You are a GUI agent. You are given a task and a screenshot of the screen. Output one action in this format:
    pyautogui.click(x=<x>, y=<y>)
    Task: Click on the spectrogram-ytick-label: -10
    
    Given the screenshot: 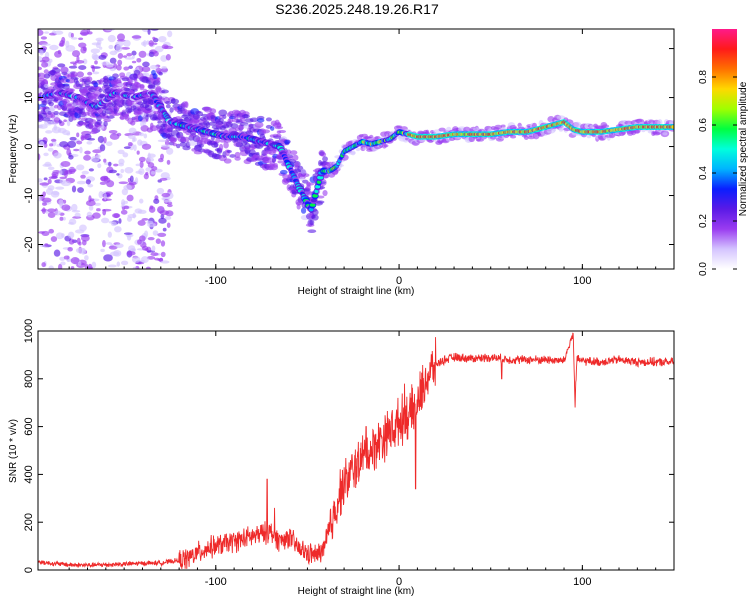 What is the action you would take?
    pyautogui.click(x=29, y=196)
    